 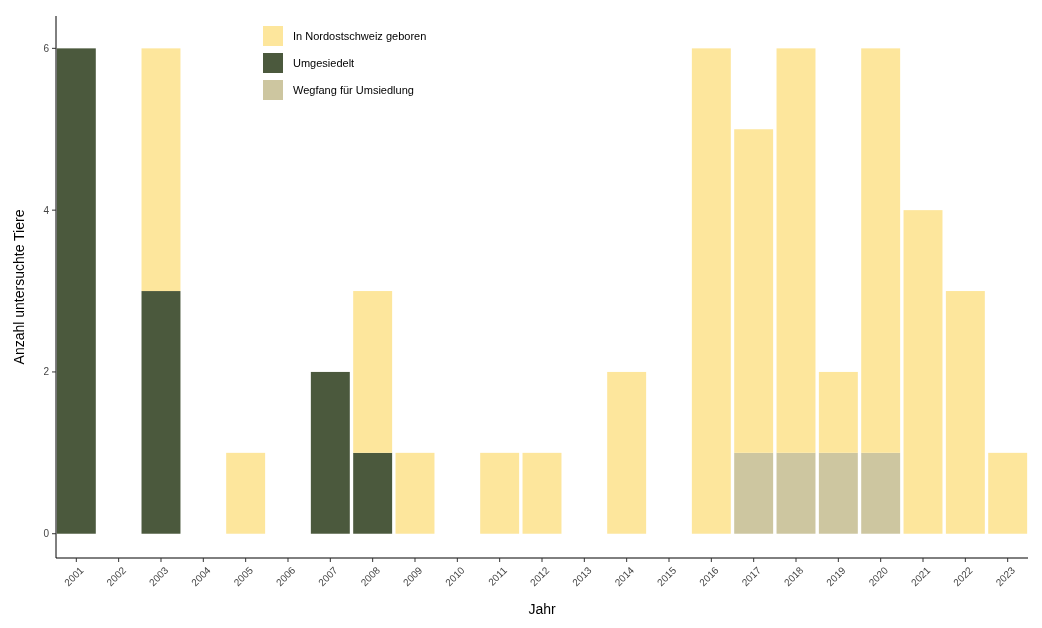 I want to click on y-tick-label: 6, so click(x=46, y=48).